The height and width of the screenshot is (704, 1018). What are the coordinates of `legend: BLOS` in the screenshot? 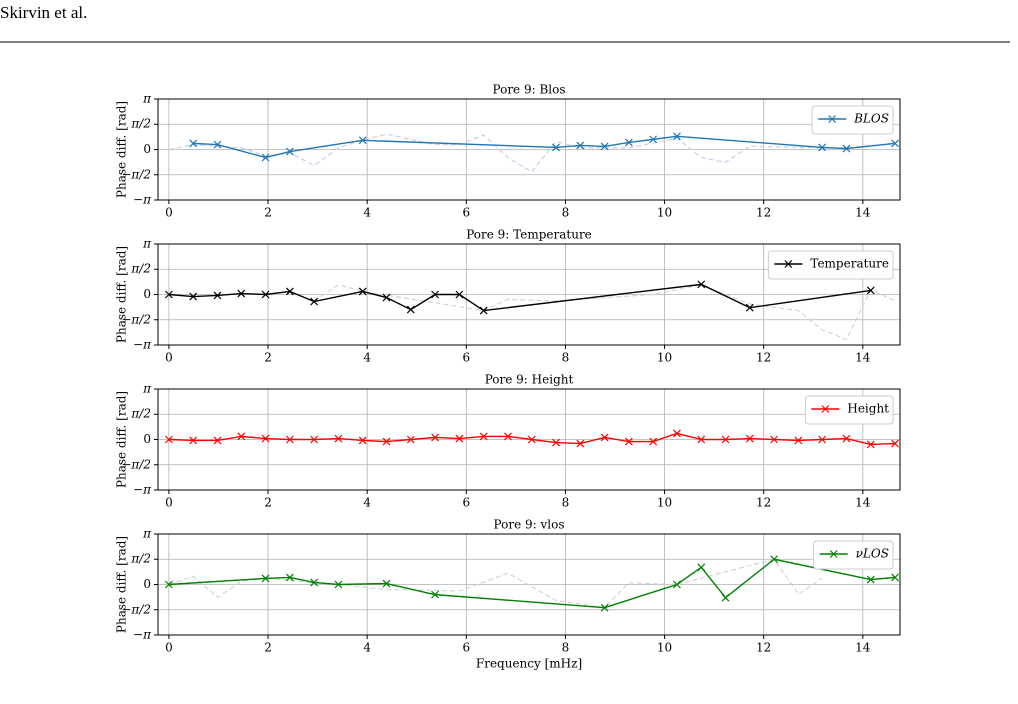 It's located at (852, 120).